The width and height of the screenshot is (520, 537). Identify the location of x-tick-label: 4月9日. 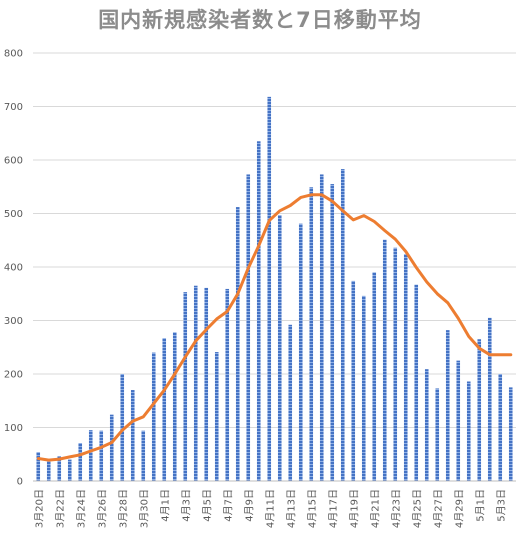
(249, 505).